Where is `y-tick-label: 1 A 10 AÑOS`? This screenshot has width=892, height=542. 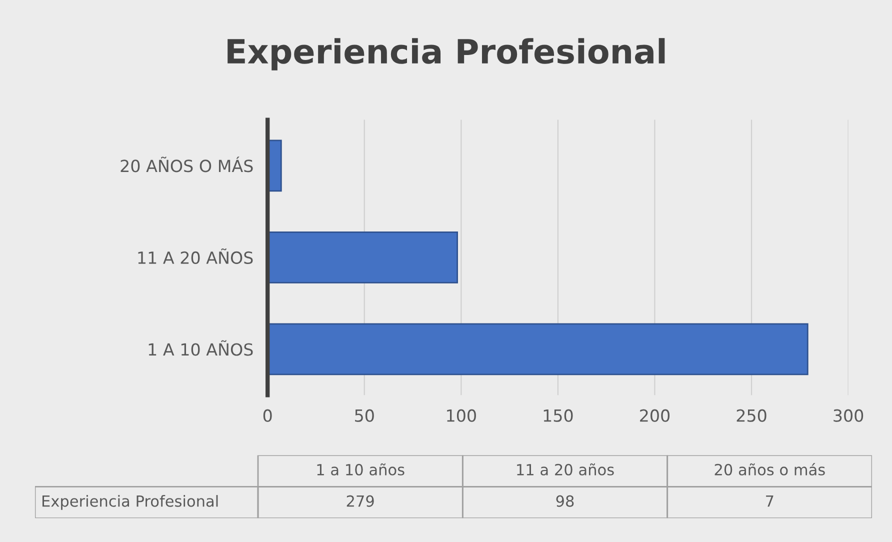 y-tick-label: 1 A 10 AÑOS is located at coordinates (200, 348).